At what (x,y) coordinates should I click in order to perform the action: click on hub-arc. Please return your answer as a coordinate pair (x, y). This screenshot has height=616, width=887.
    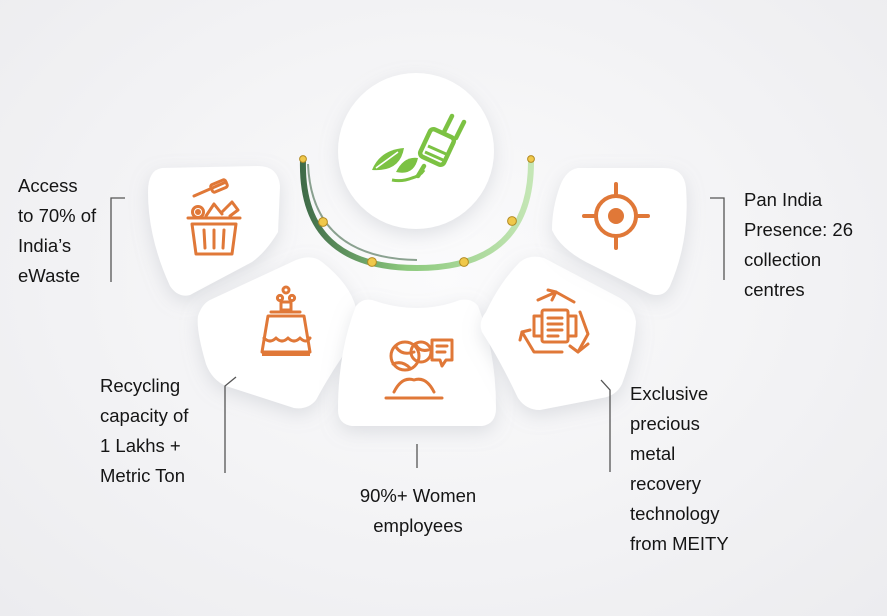
    Looking at the image, I should click on (417, 213).